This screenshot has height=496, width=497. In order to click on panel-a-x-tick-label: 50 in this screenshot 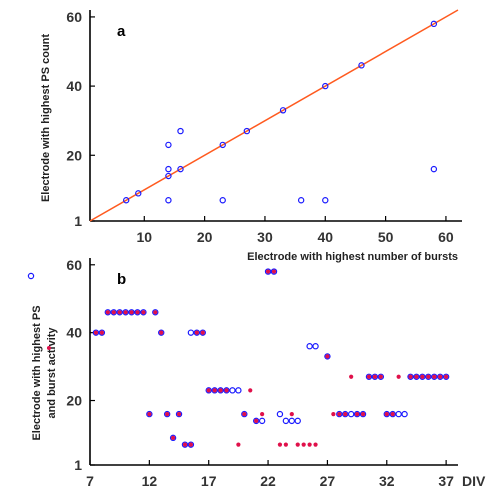, I will do `click(386, 237)`.